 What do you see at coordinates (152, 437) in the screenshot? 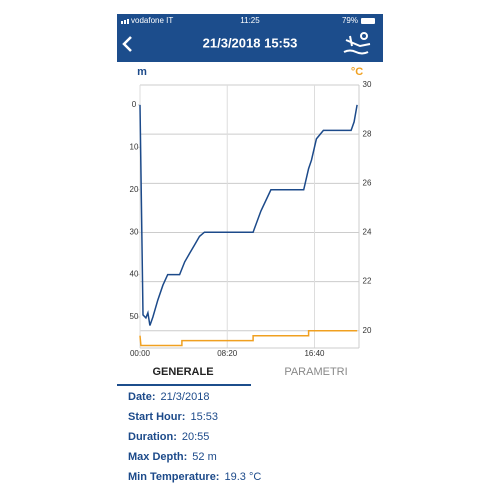
I see `detail-label: Duration:` at bounding box center [152, 437].